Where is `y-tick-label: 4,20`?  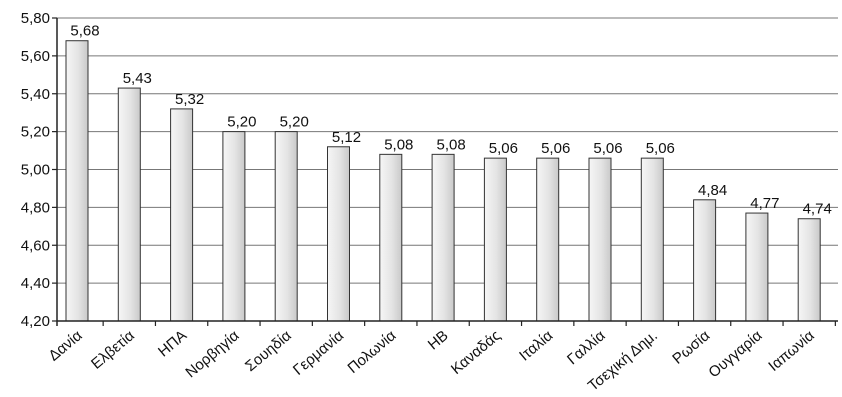 y-tick-label: 4,20 is located at coordinates (35, 321).